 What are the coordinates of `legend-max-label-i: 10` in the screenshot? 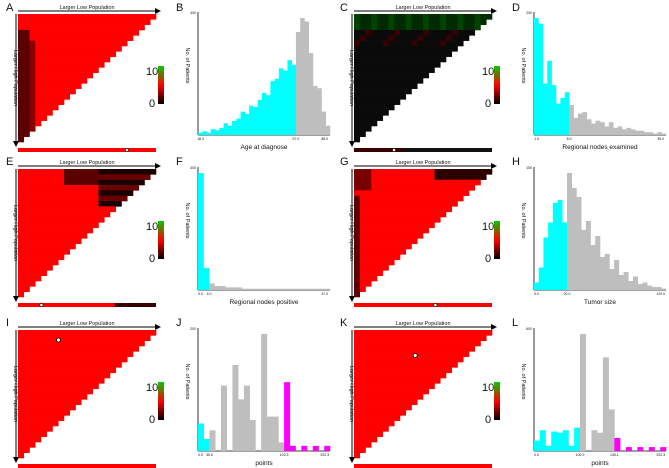 It's located at (152, 388).